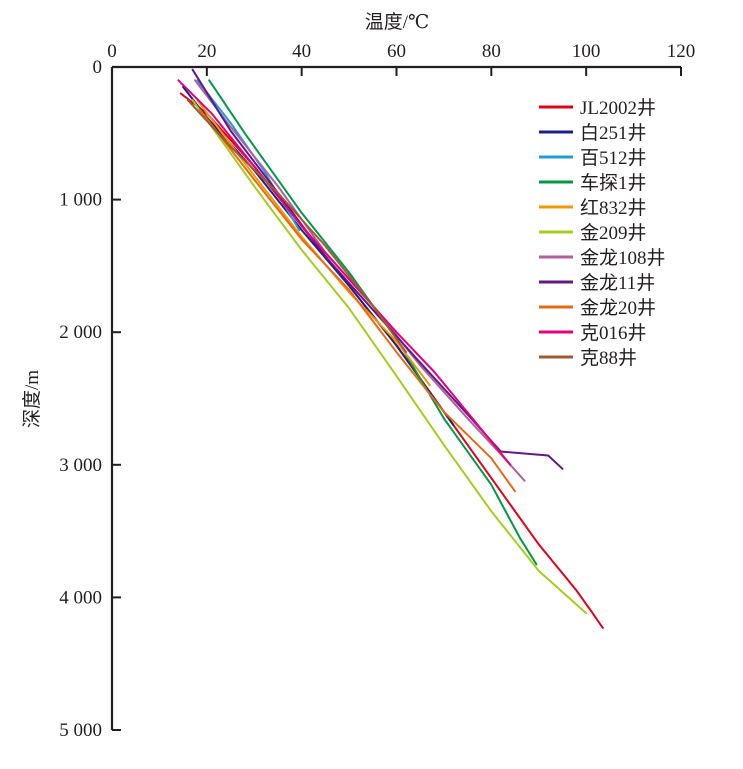  Describe the element at coordinates (618, 308) in the screenshot. I see `legend-label: 金龙20井` at that location.